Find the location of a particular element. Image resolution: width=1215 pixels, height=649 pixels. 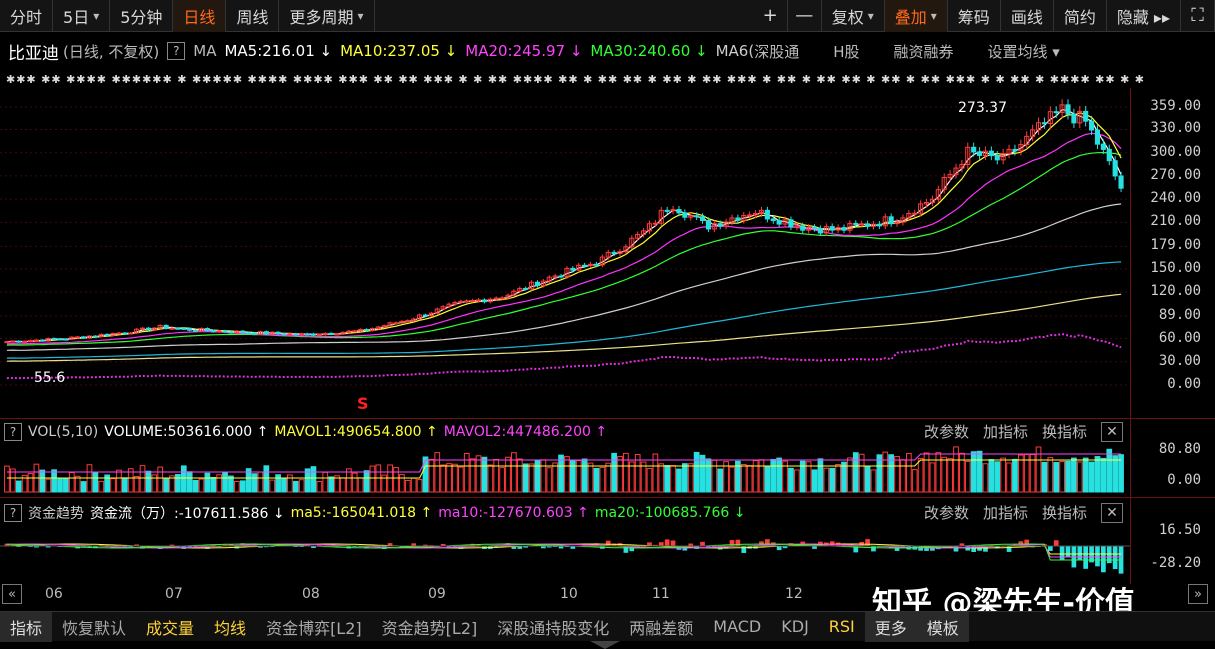

plus-icon: + is located at coordinates (771, 16).